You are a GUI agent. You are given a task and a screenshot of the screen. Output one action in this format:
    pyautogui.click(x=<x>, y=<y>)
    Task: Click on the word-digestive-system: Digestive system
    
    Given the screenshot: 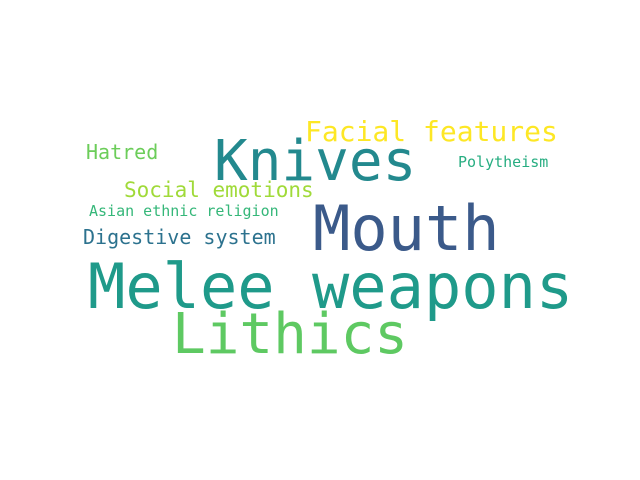 What is the action you would take?
    pyautogui.click(x=179, y=237)
    